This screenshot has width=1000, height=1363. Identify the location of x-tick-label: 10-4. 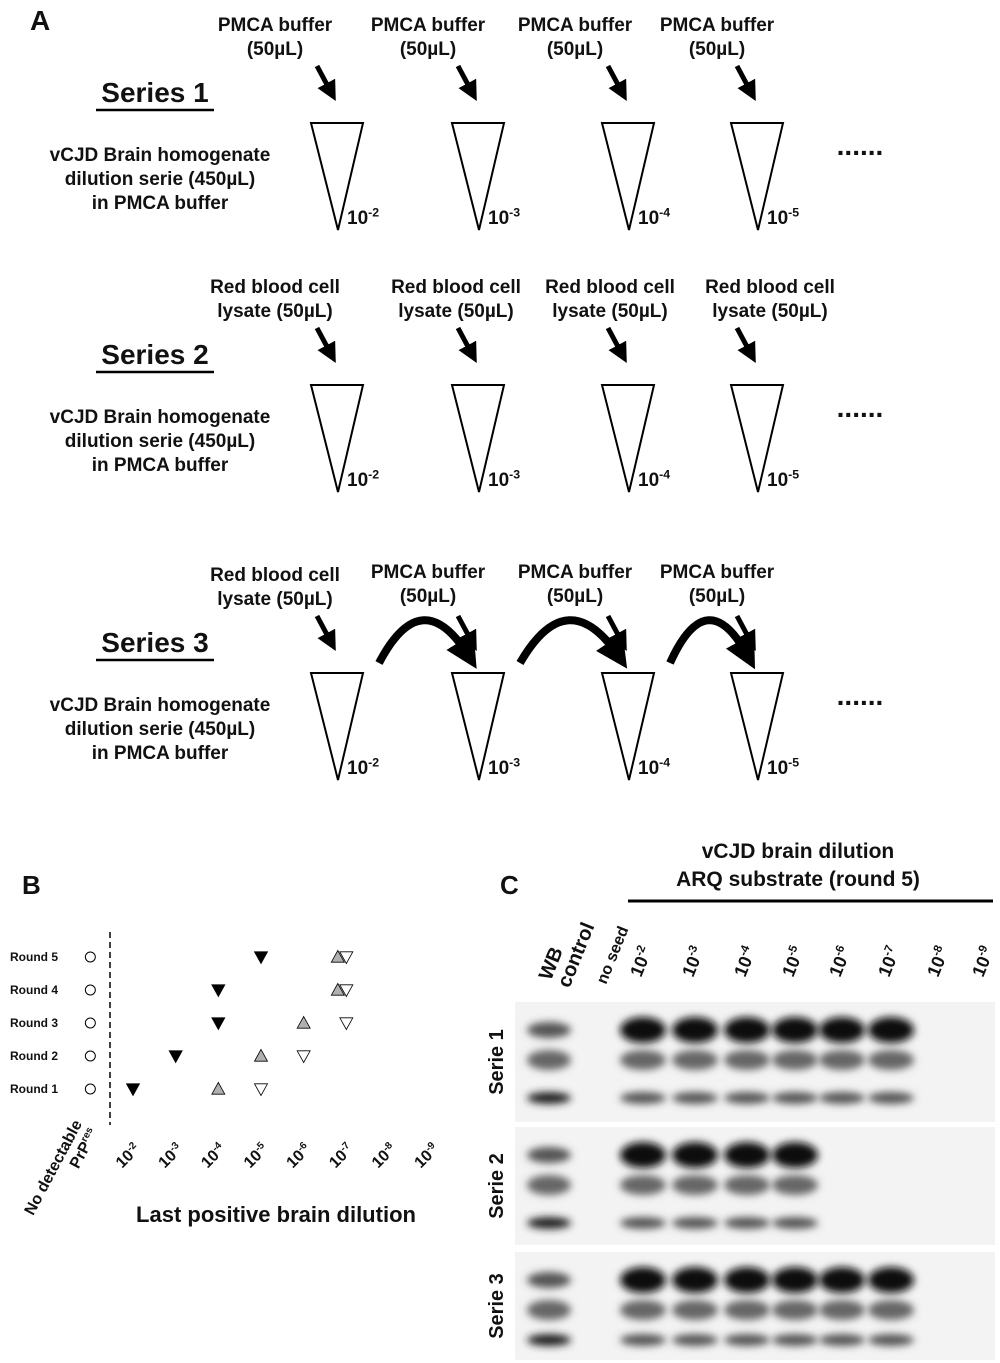
(214, 1156).